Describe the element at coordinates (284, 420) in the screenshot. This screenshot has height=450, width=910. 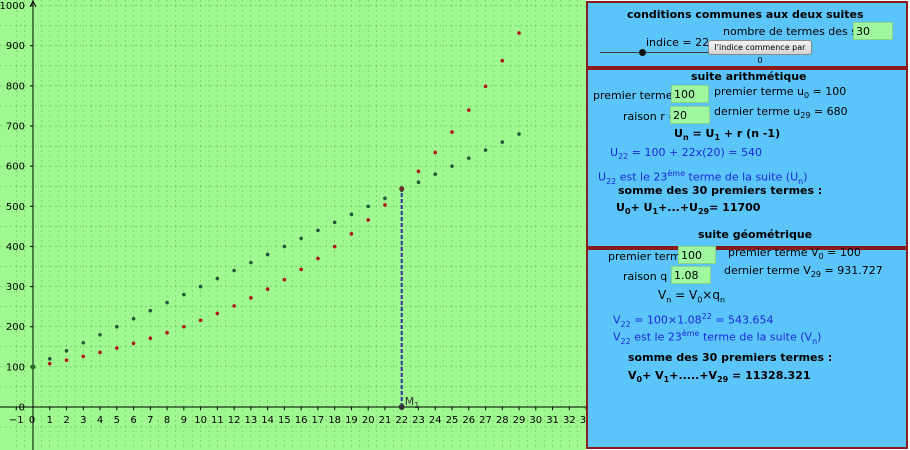
I see `x-tick-label: 15` at that location.